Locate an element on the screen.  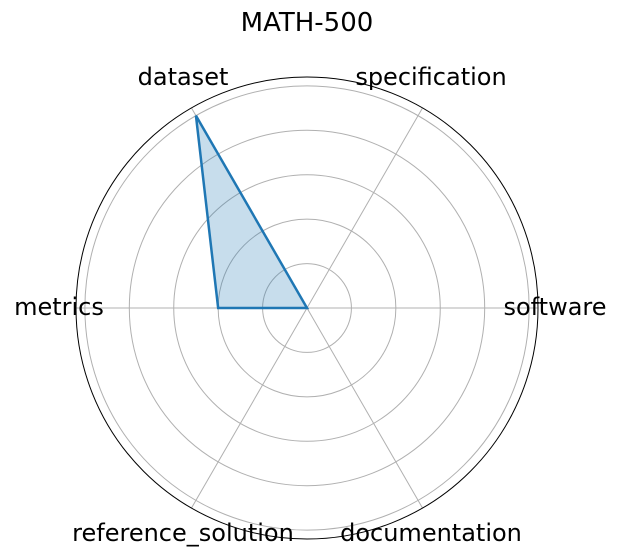
axis-label-documentation: documentation is located at coordinates (431, 533).